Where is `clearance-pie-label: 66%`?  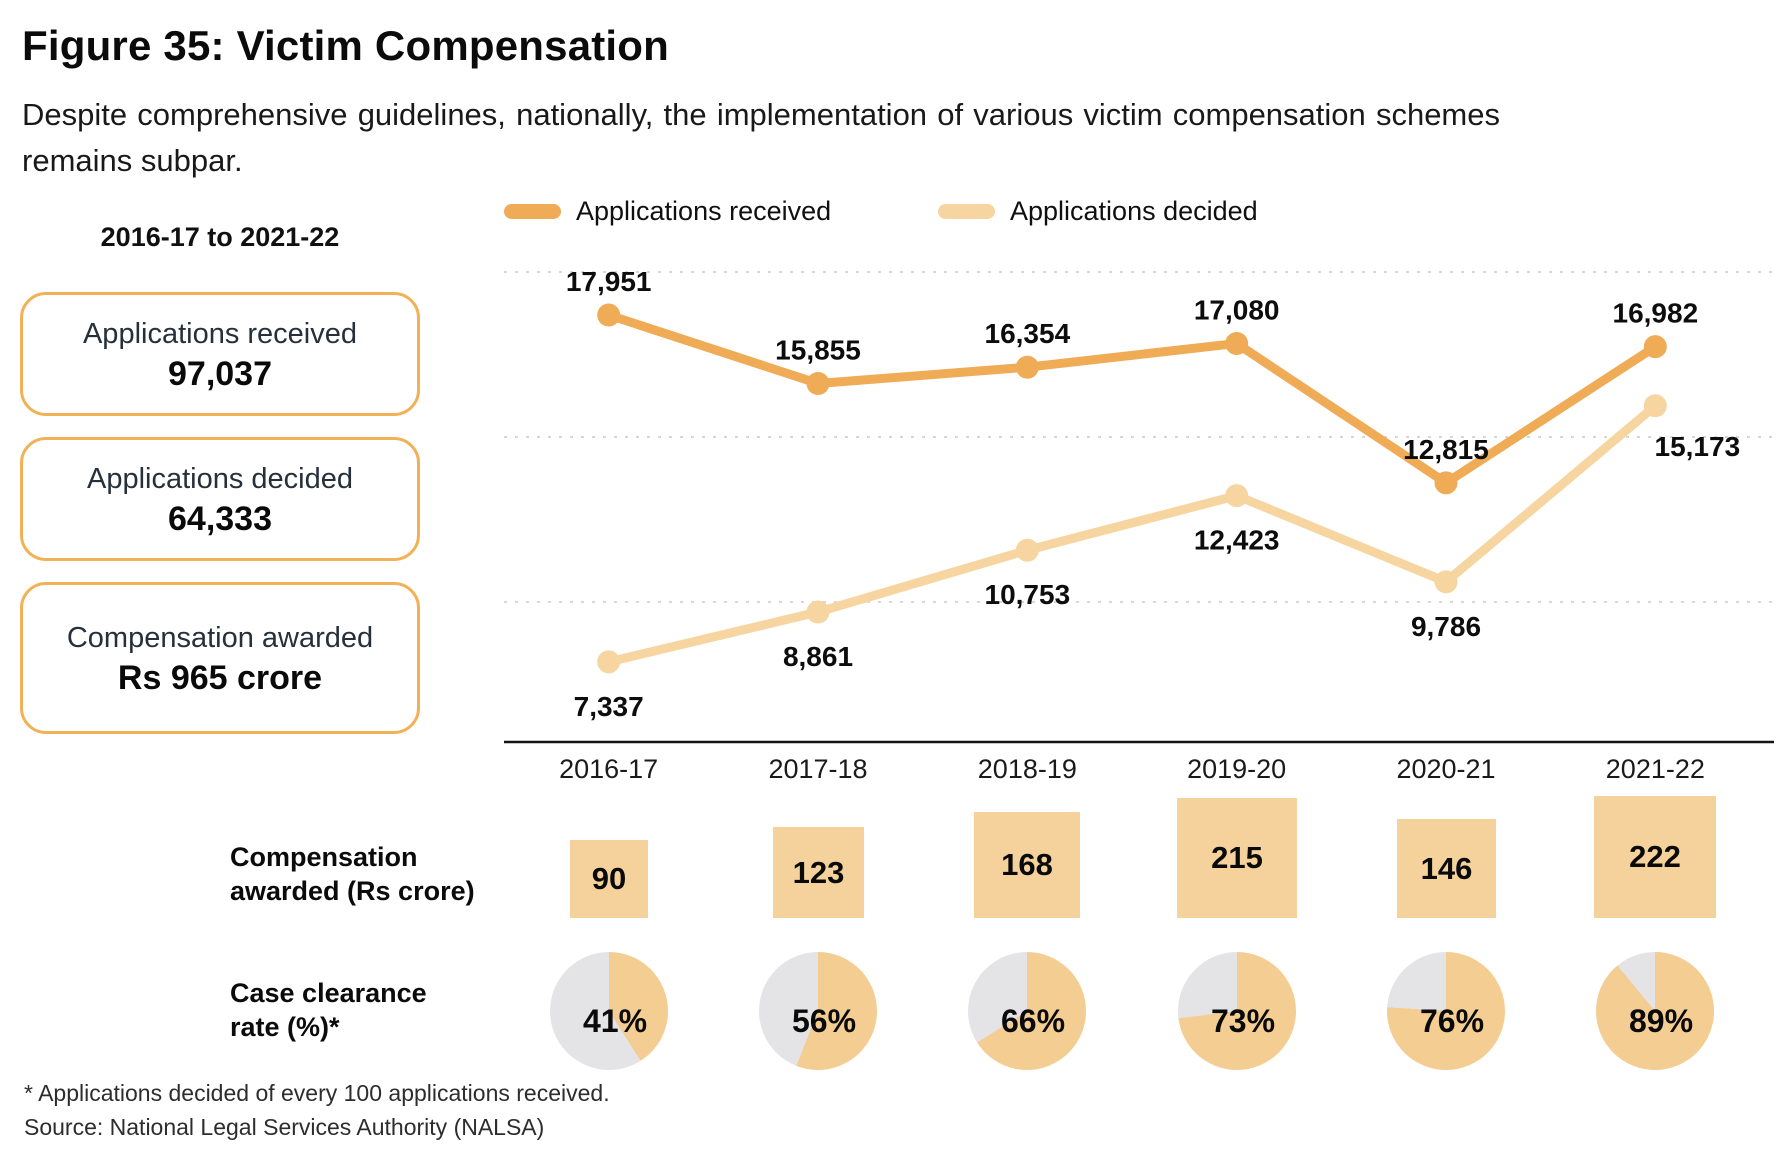
clearance-pie-label: 66% is located at coordinates (1033, 1021).